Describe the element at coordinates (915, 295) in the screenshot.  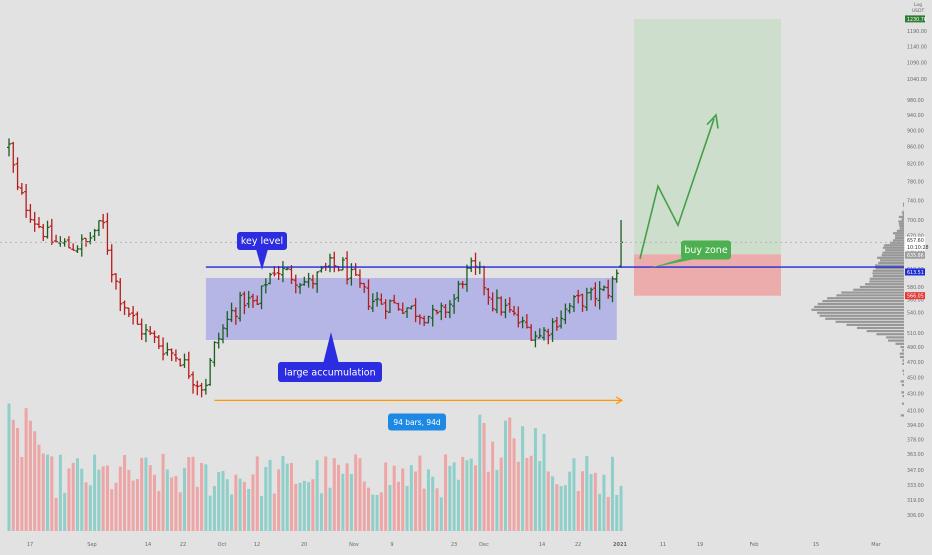
I see `price-label-tag: 566.05` at that location.